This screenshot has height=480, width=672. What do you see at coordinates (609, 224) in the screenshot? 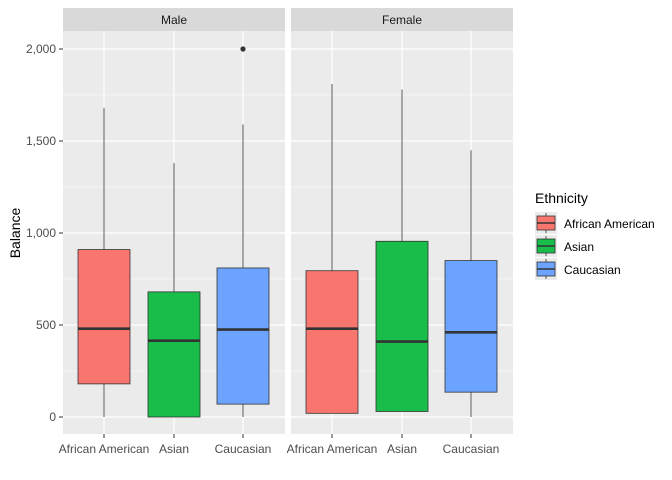
I see `legend-label: African American` at bounding box center [609, 224].